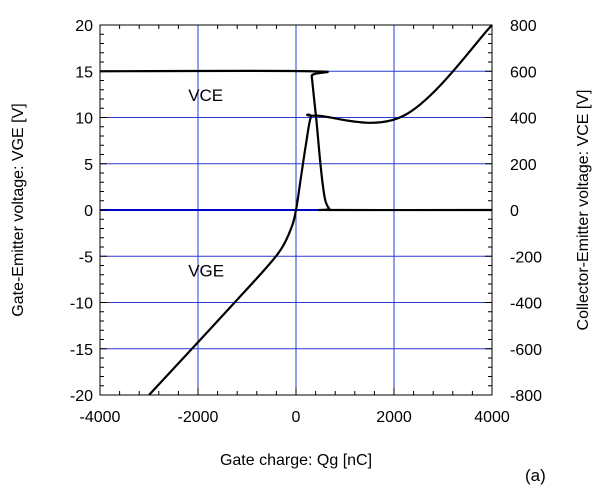  Describe the element at coordinates (583, 210) in the screenshot. I see `right-y-axis-title: Collector-Emitter voltage: VCE [V]` at that location.